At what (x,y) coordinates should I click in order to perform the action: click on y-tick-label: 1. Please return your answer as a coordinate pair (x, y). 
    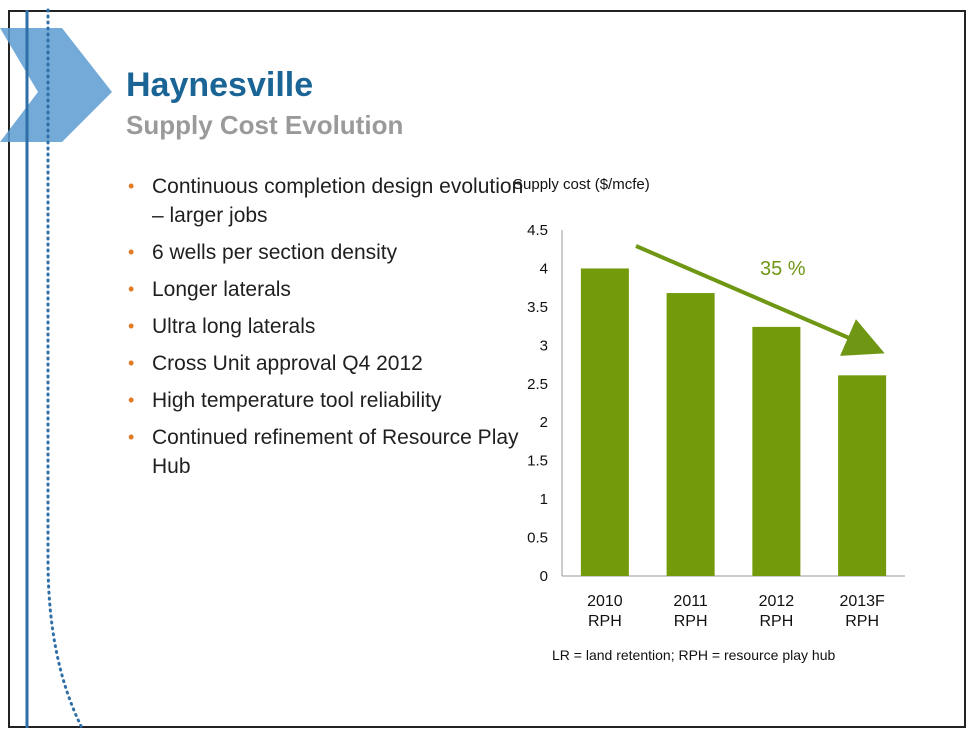
    Looking at the image, I should click on (544, 499).